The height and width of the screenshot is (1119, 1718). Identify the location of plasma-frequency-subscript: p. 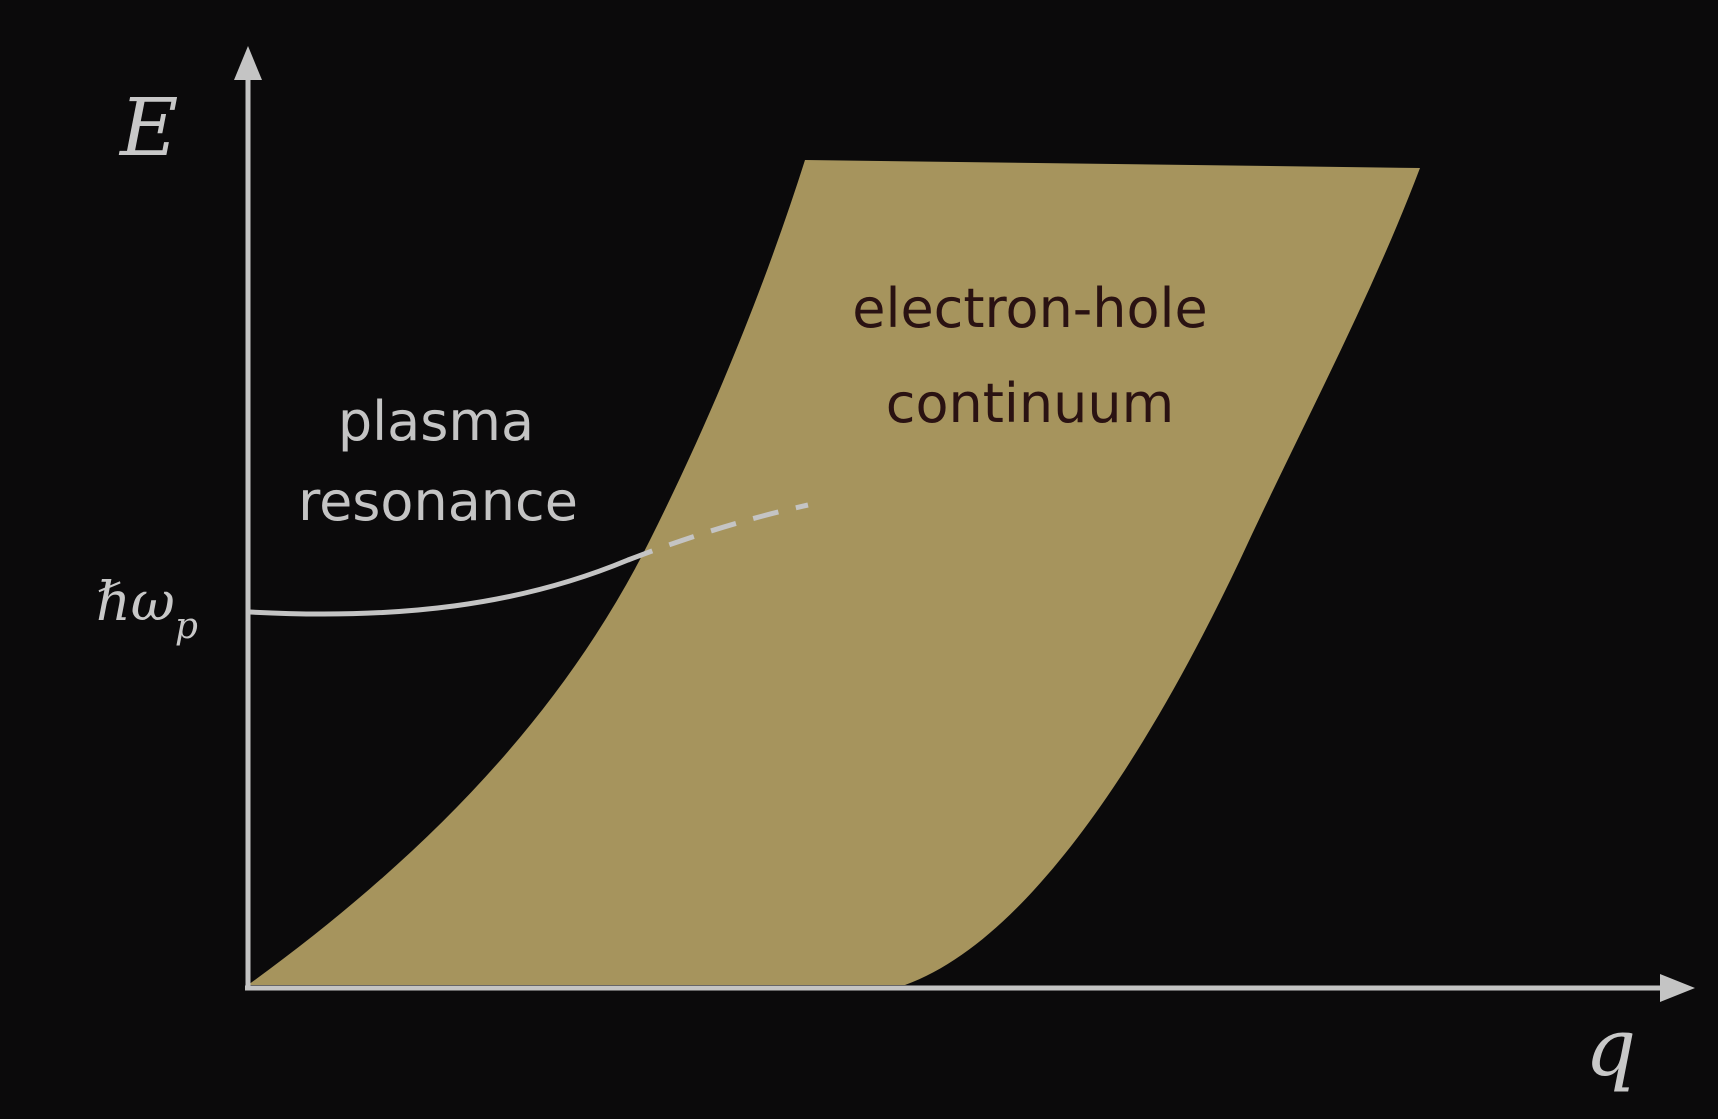
(186, 626).